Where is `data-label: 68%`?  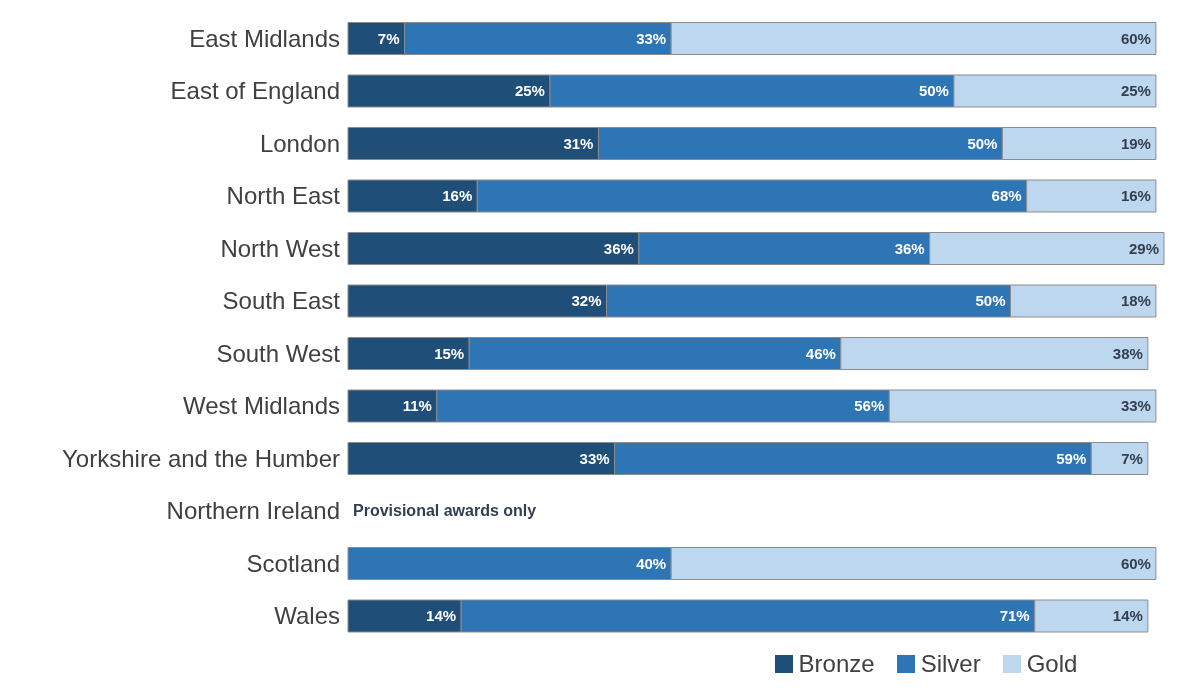
data-label: 68% is located at coordinates (1006, 196).